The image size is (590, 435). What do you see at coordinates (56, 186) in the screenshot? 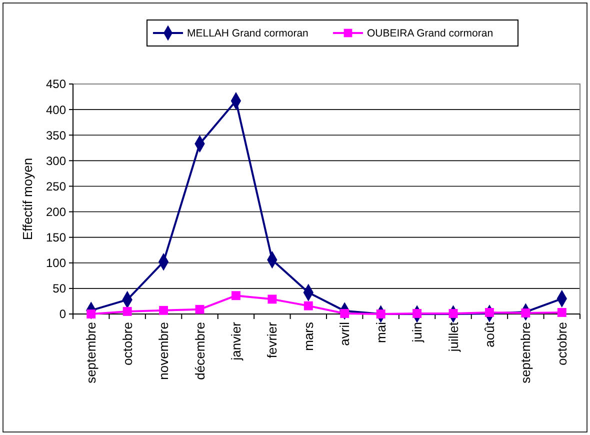
I see `y-tick-label: 250` at bounding box center [56, 186].